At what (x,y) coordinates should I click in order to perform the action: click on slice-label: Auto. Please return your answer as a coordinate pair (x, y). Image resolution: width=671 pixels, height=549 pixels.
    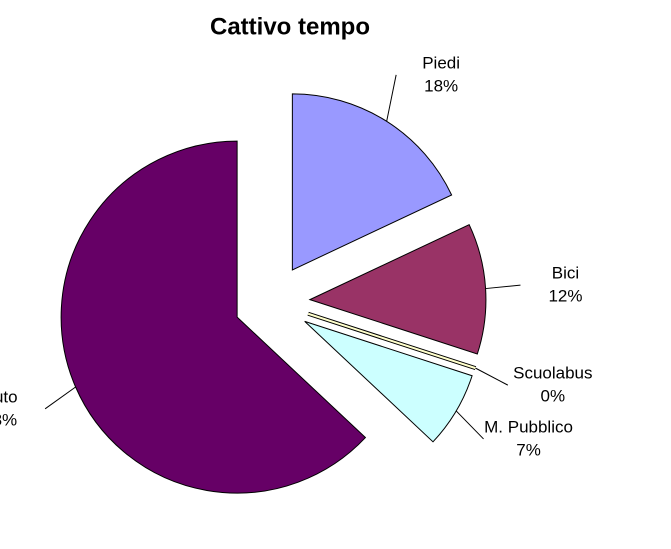
    Looking at the image, I should click on (9, 396).